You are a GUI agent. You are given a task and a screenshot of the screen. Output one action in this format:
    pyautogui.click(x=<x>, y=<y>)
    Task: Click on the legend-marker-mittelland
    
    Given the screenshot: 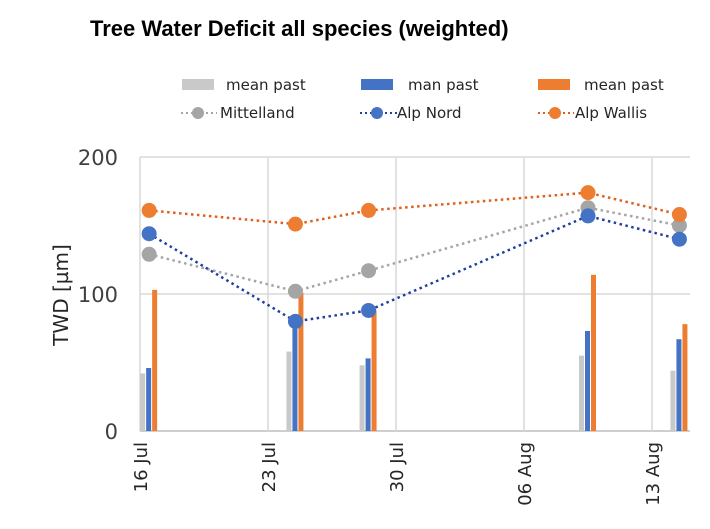 What is the action you would take?
    pyautogui.click(x=198, y=113)
    